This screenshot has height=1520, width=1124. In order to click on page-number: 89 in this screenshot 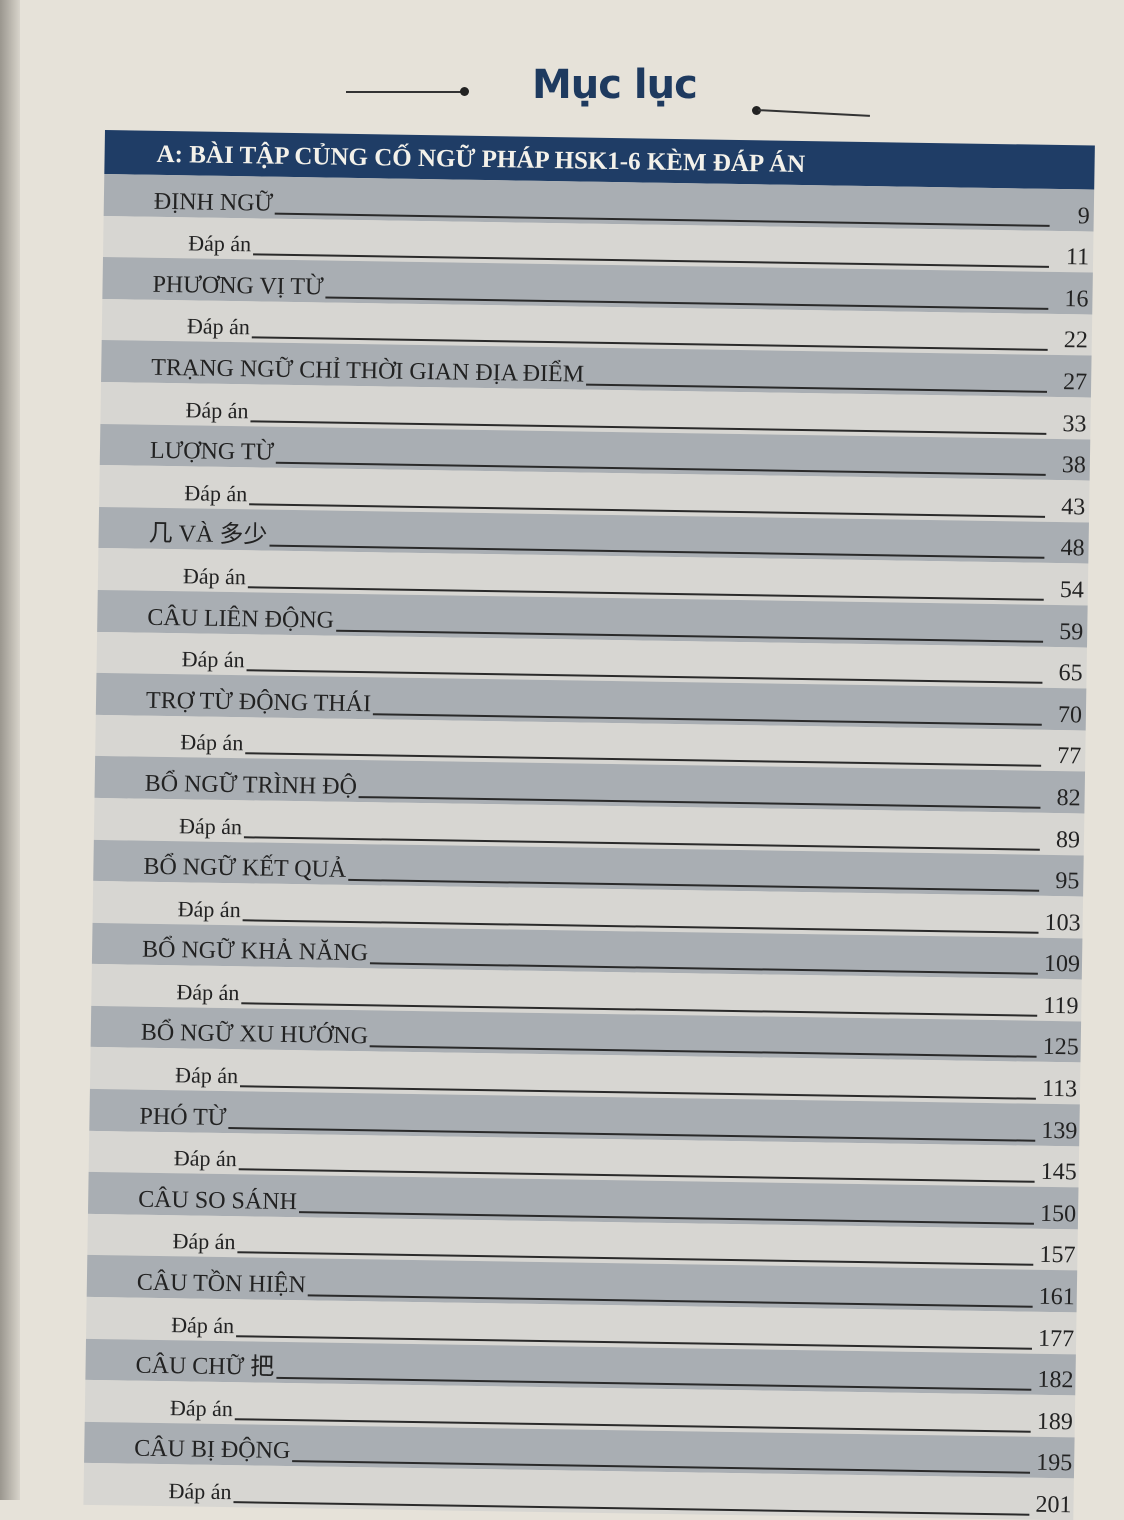, I will do `click(1068, 839)`.